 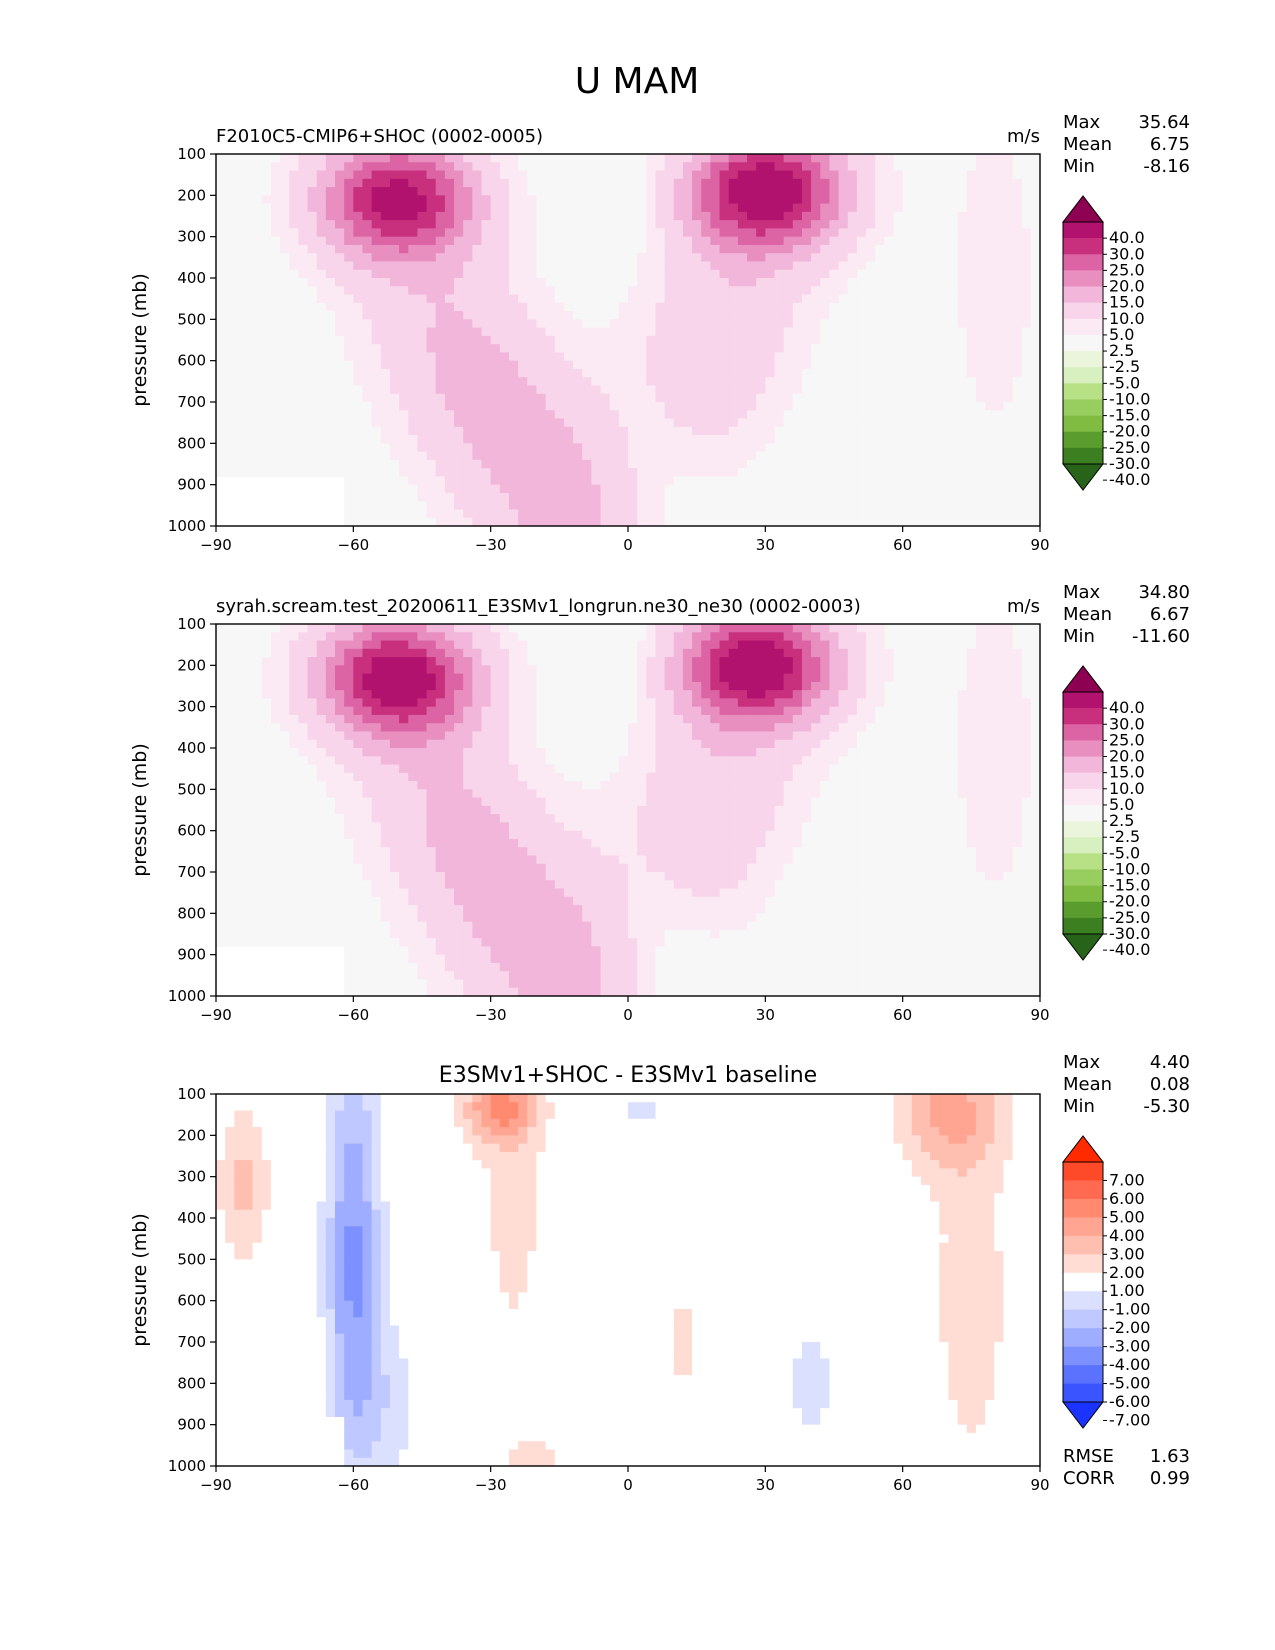 I want to click on colorbar-tick-label: -40.0, so click(x=1129, y=479).